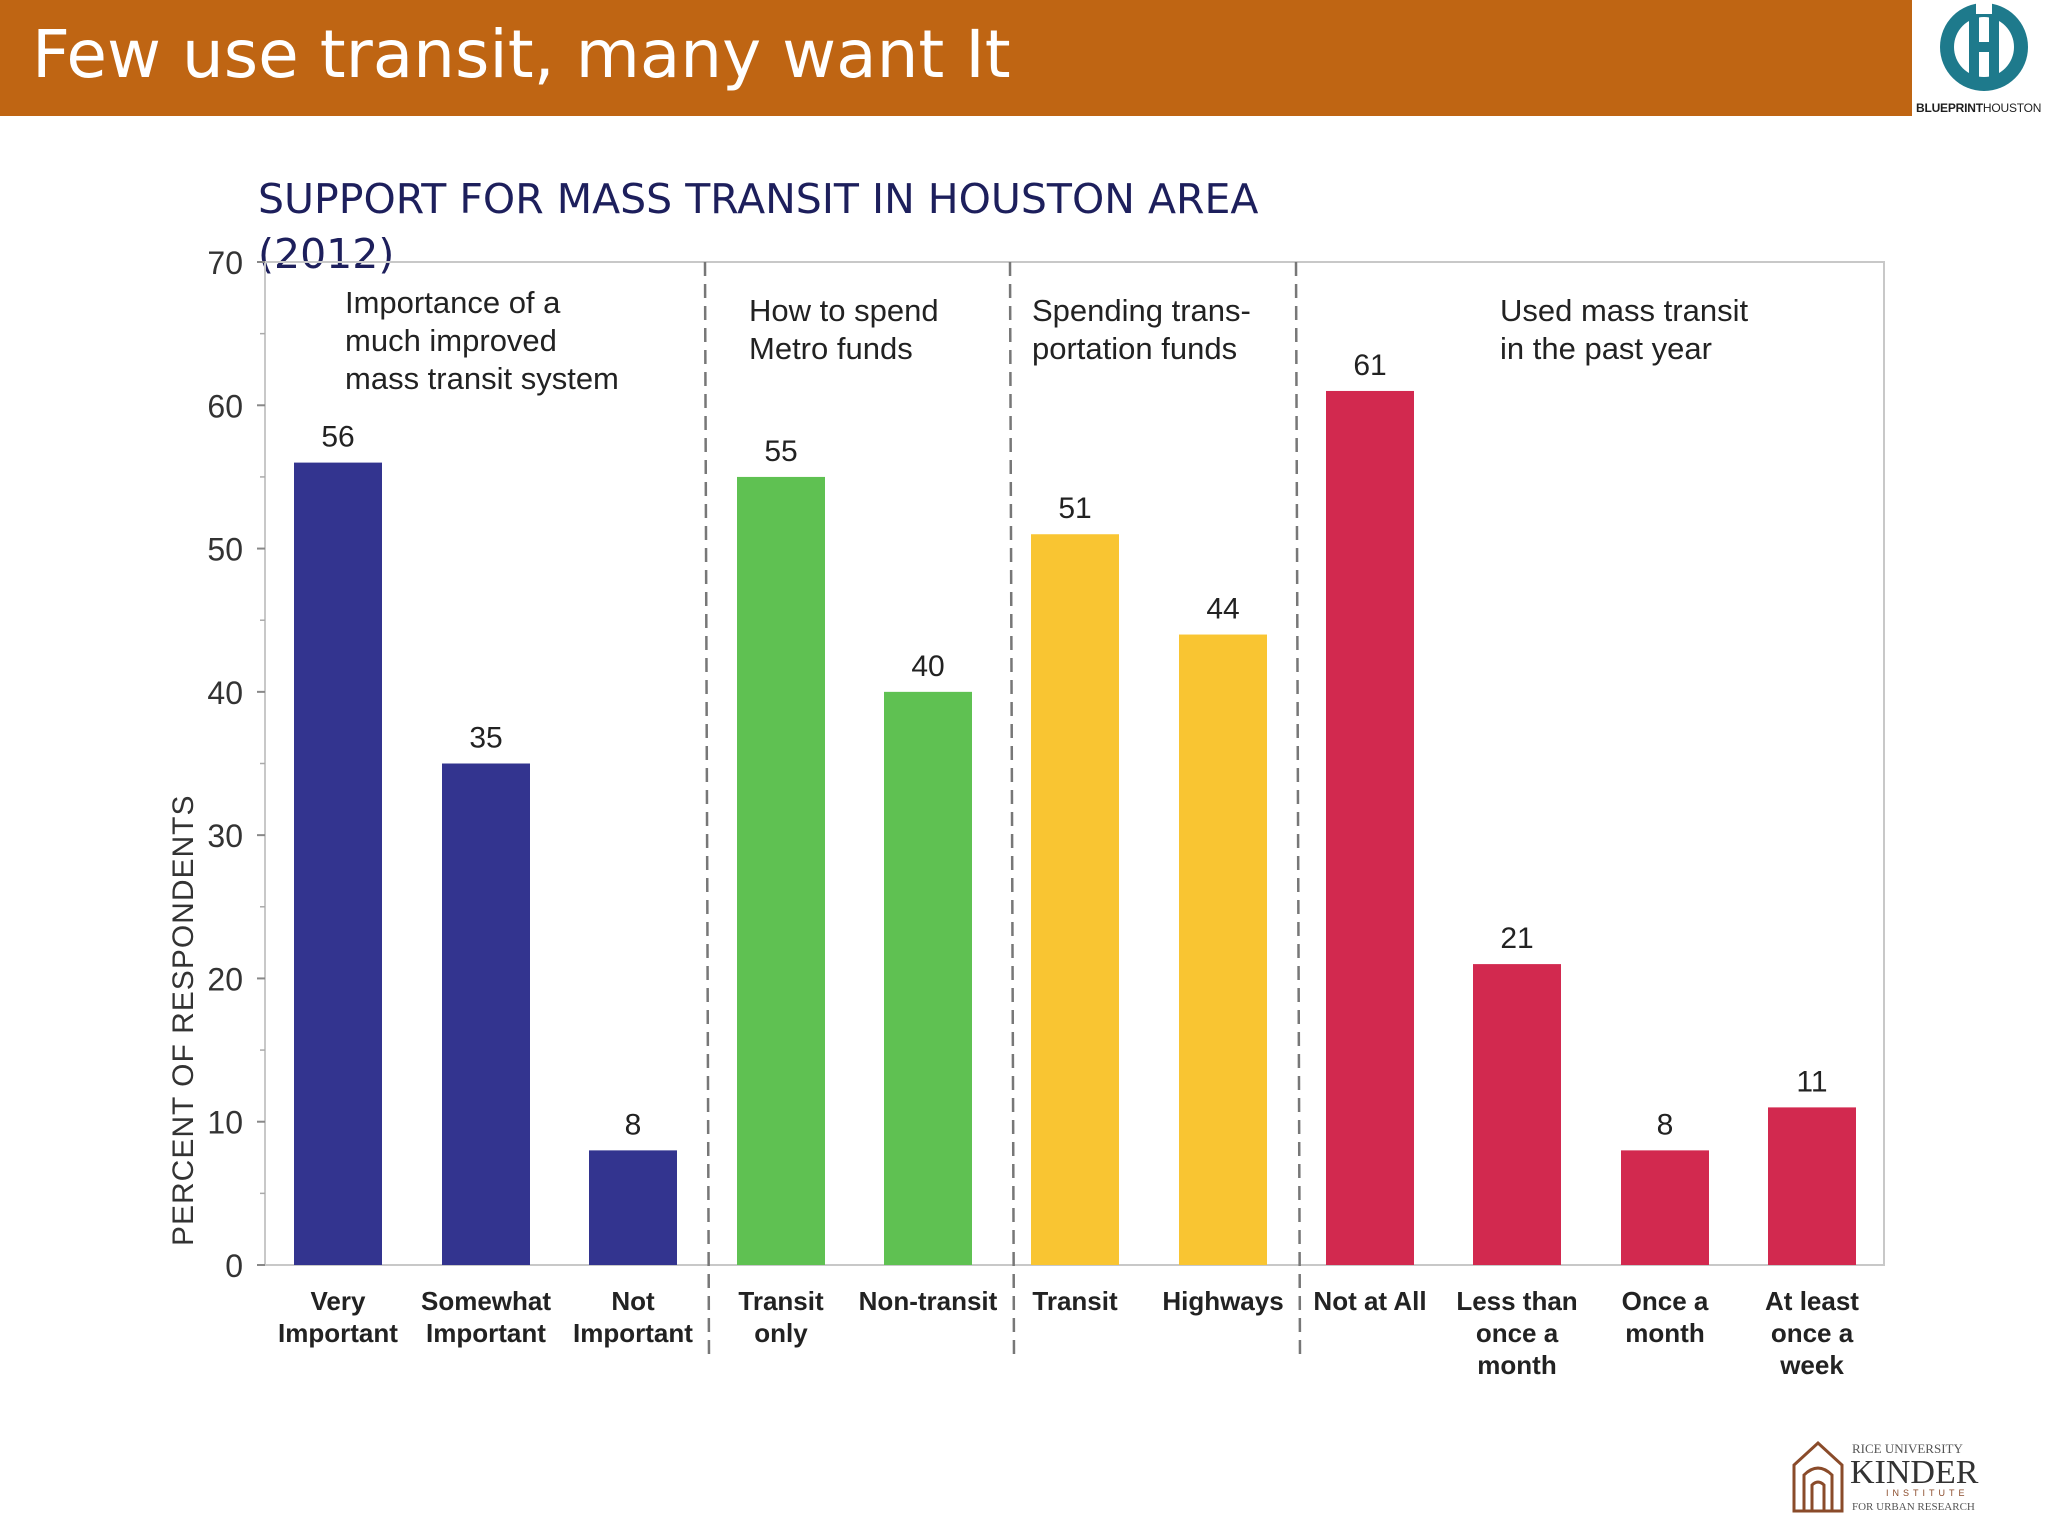  I want to click on x-category-label: At least, so click(1812, 1301).